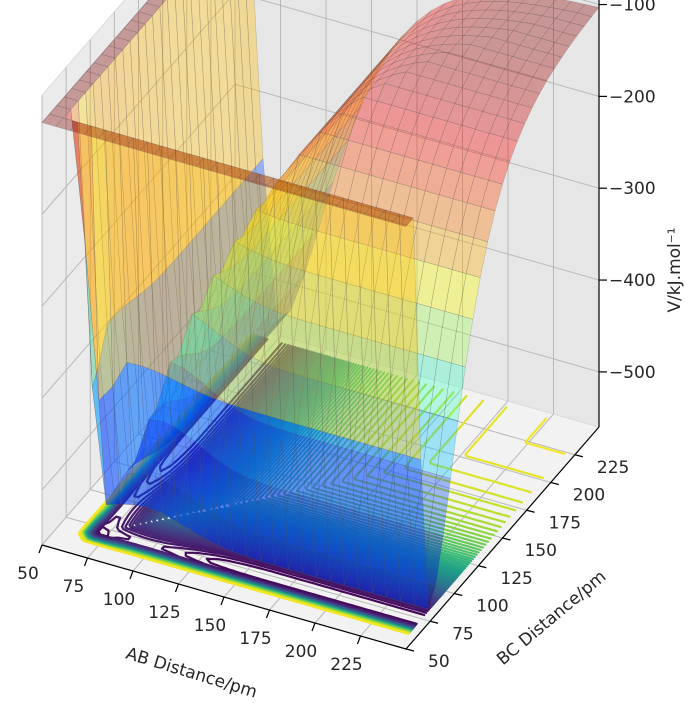 The image size is (688, 711). I want to click on z-tick-label: −300, so click(632, 189).